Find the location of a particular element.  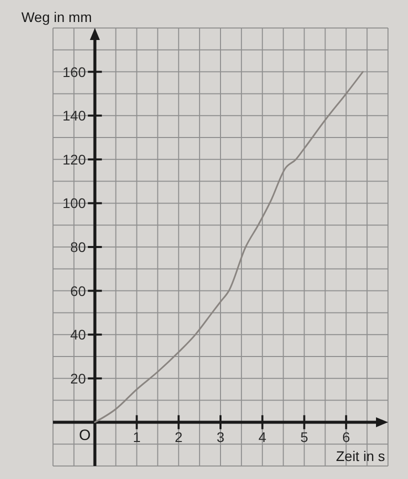

y-tick-label: 160 is located at coordinates (74, 72).